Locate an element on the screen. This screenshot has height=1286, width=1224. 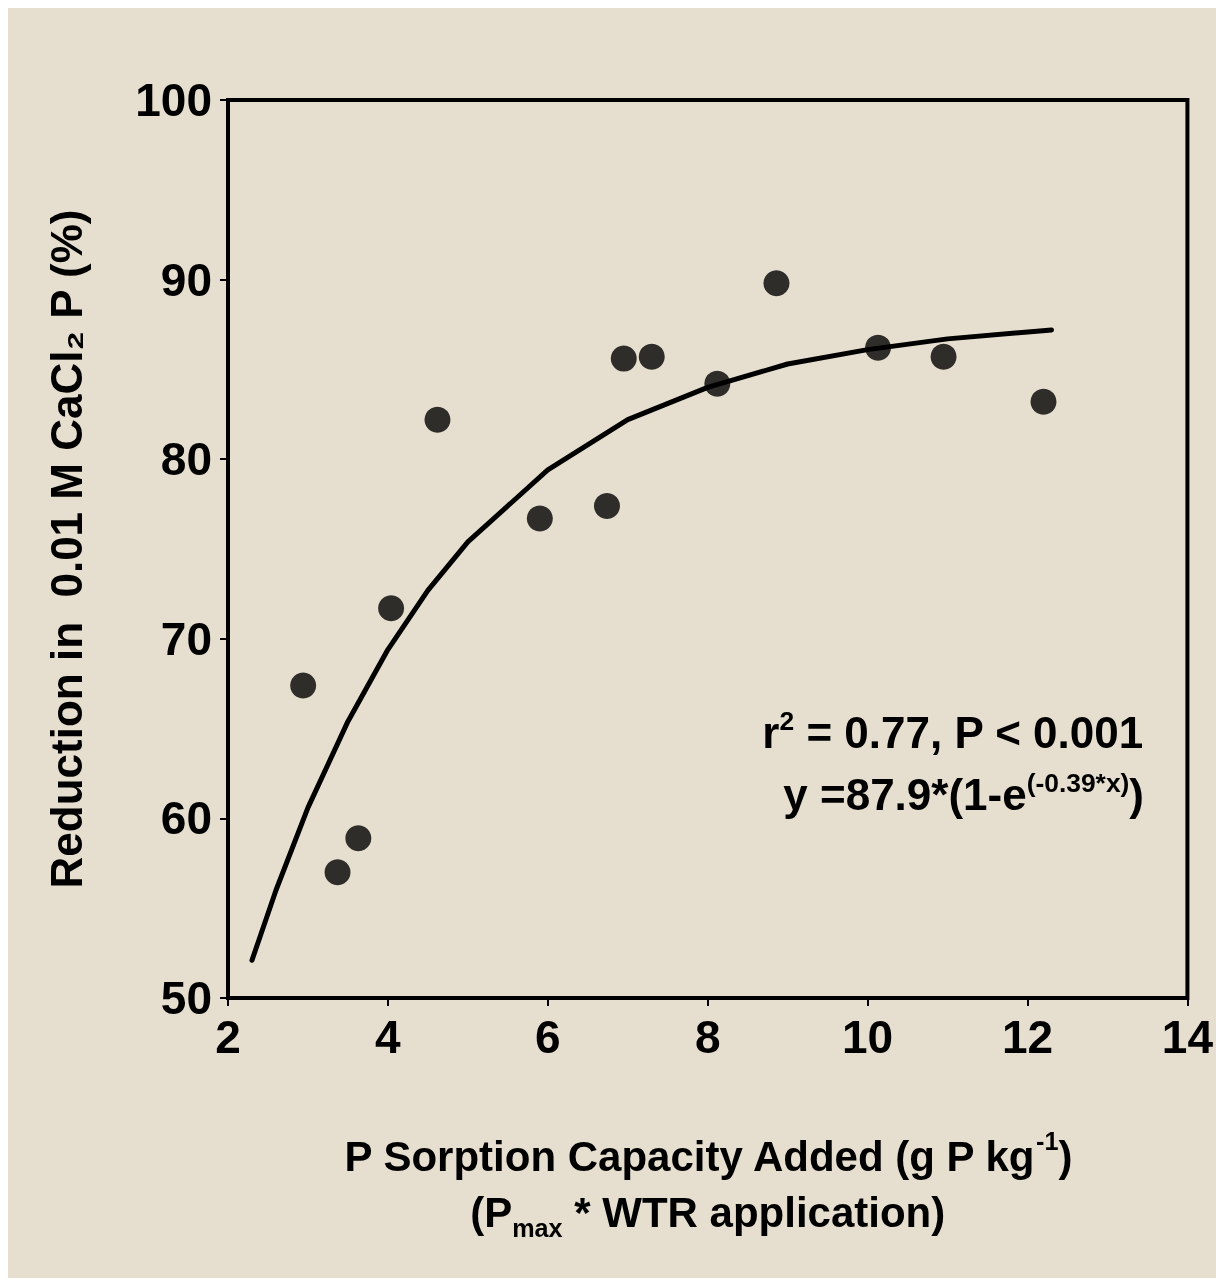
x-tick-label: 12 is located at coordinates (1027, 1037).